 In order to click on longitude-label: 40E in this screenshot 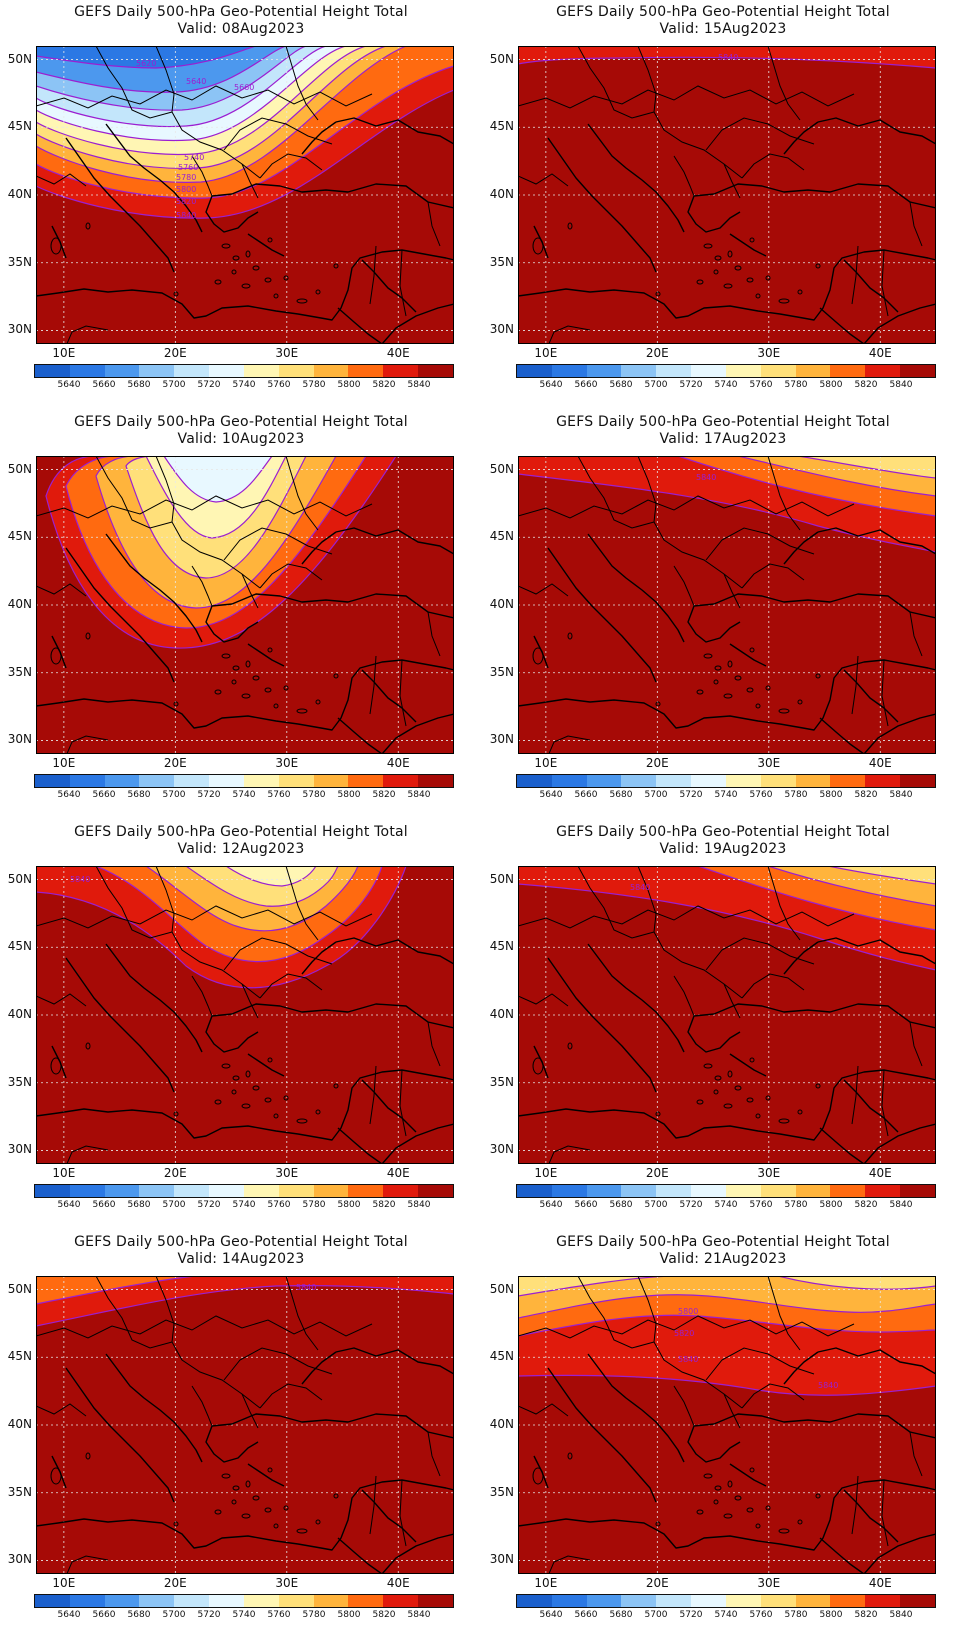, I will do `click(398, 763)`.